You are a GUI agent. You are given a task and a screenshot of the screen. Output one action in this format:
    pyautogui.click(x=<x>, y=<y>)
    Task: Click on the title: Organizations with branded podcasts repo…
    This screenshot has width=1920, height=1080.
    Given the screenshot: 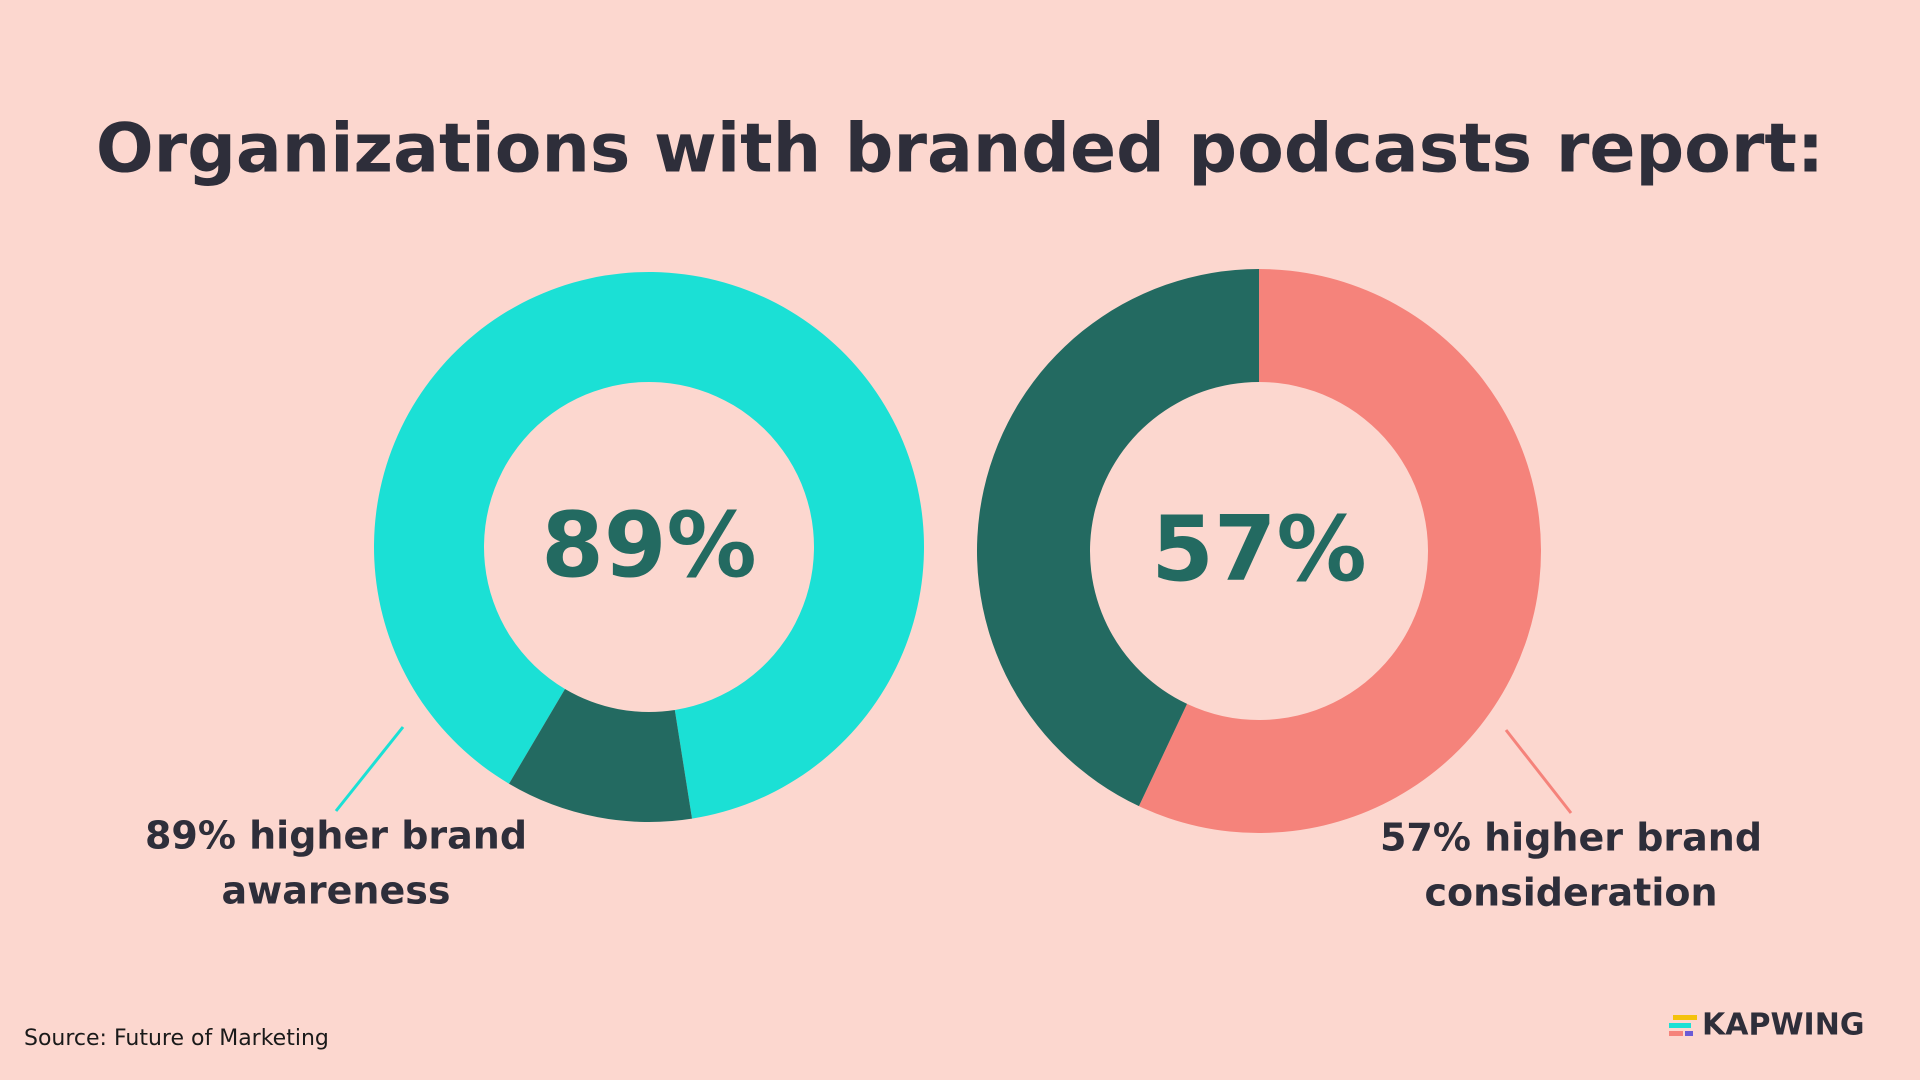 What is the action you would take?
    pyautogui.click(x=960, y=149)
    